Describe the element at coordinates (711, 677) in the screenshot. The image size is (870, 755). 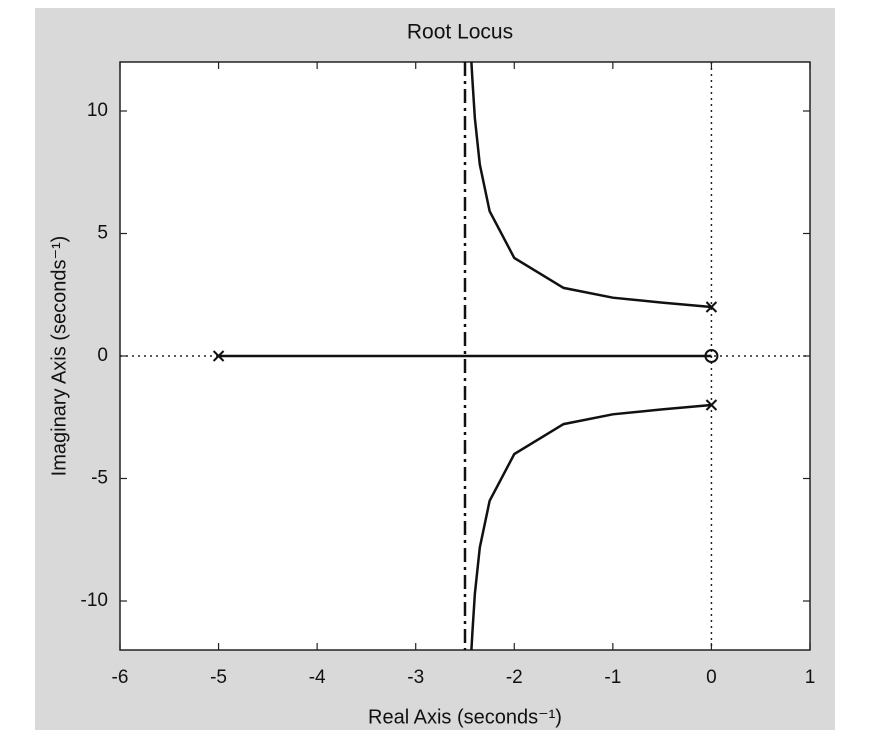
I see `x-tick-label: 0` at that location.